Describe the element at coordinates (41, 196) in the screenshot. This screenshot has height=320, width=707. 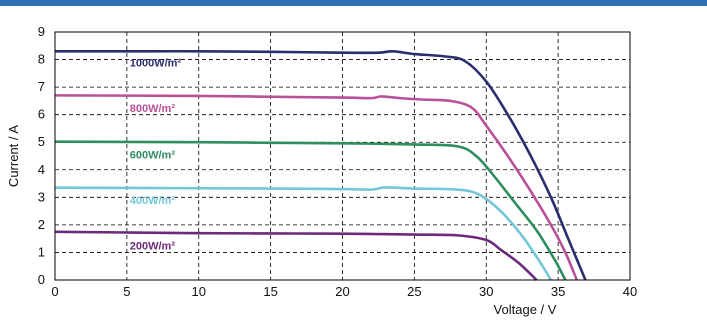
I see `y-tick-label: 3` at that location.